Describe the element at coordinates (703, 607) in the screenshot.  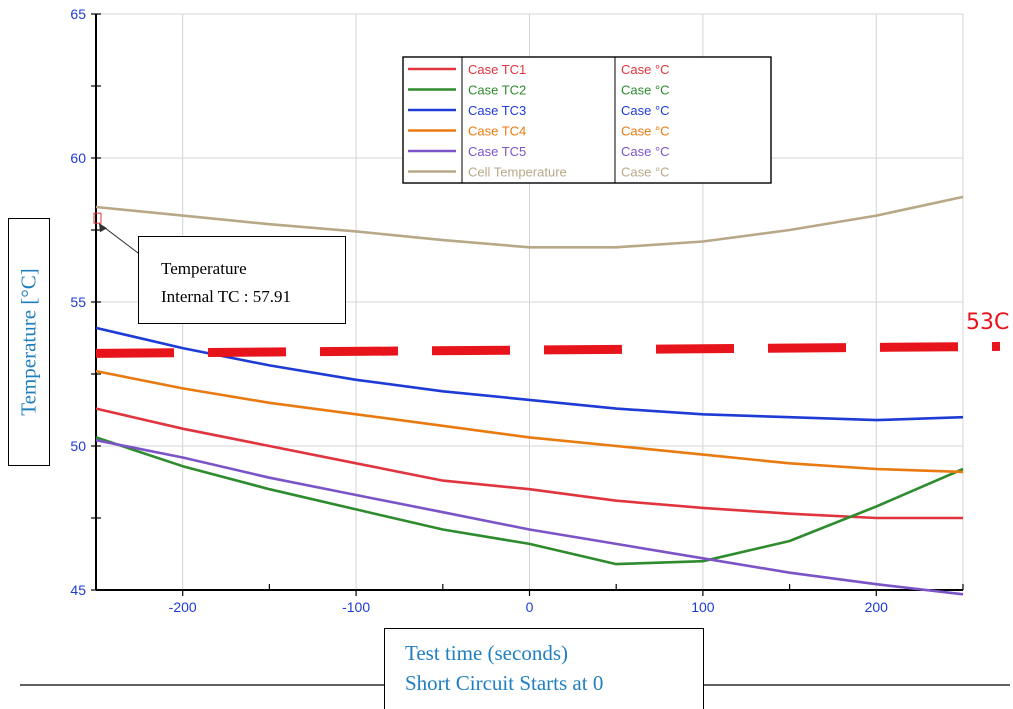
I see `x-tick-label: 100` at that location.